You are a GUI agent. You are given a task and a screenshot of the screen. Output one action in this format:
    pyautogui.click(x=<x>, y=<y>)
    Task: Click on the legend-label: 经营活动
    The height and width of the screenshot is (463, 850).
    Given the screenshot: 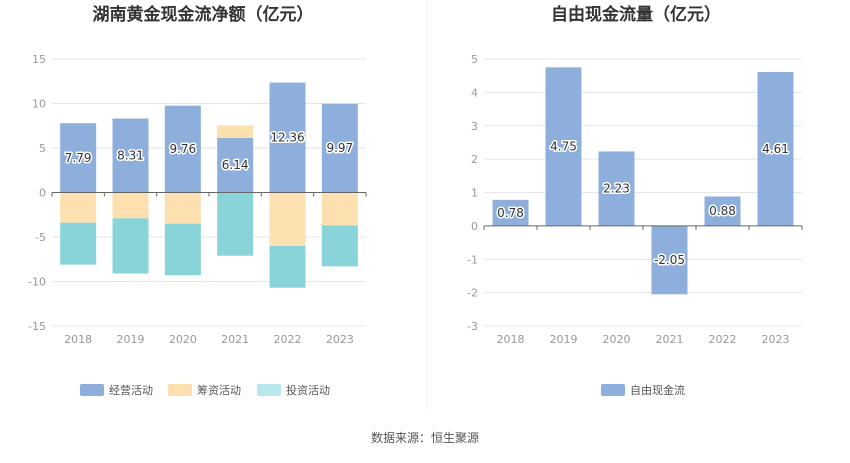 What is the action you would take?
    pyautogui.click(x=131, y=390)
    